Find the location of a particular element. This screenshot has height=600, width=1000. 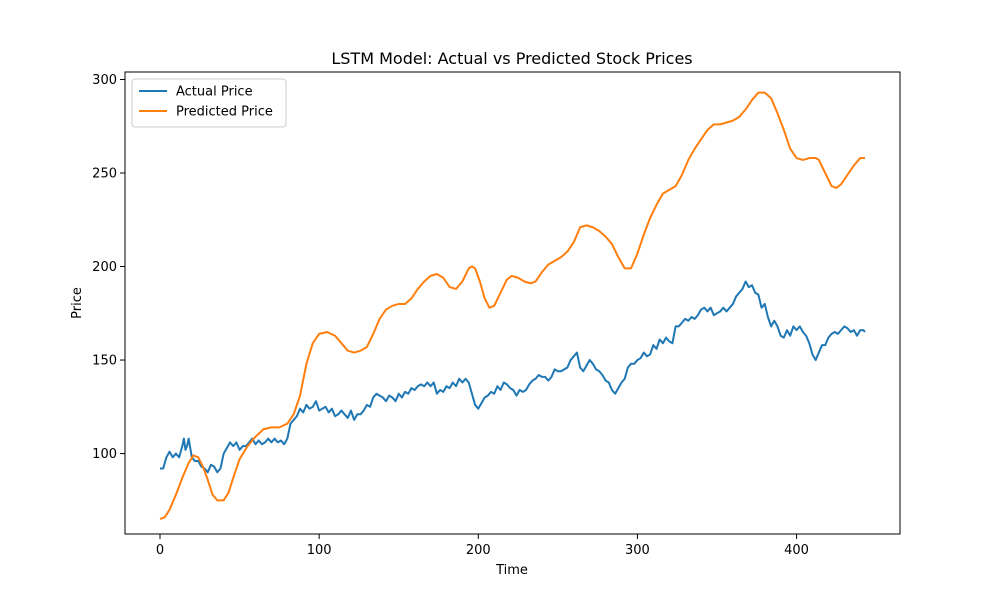

x-axis-label: Time is located at coordinates (511, 570).